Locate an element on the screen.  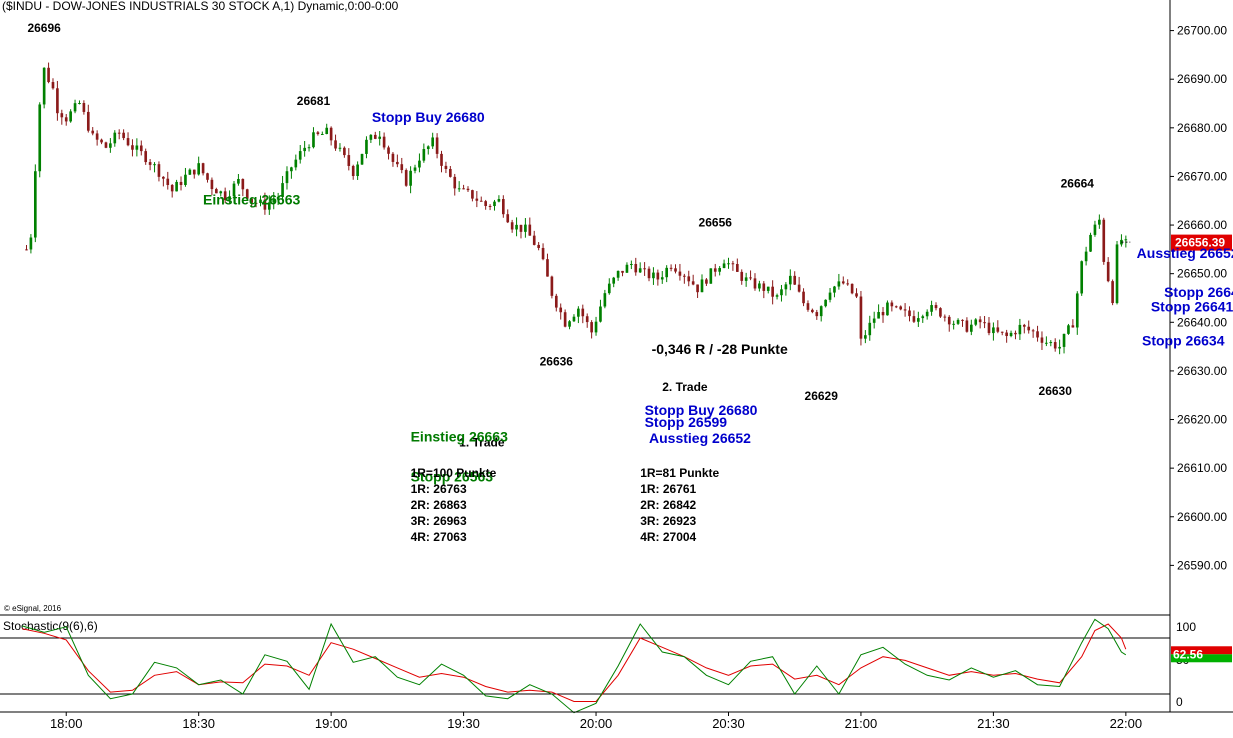
trade1-r-line: 4R: 27063 is located at coordinates (439, 537).